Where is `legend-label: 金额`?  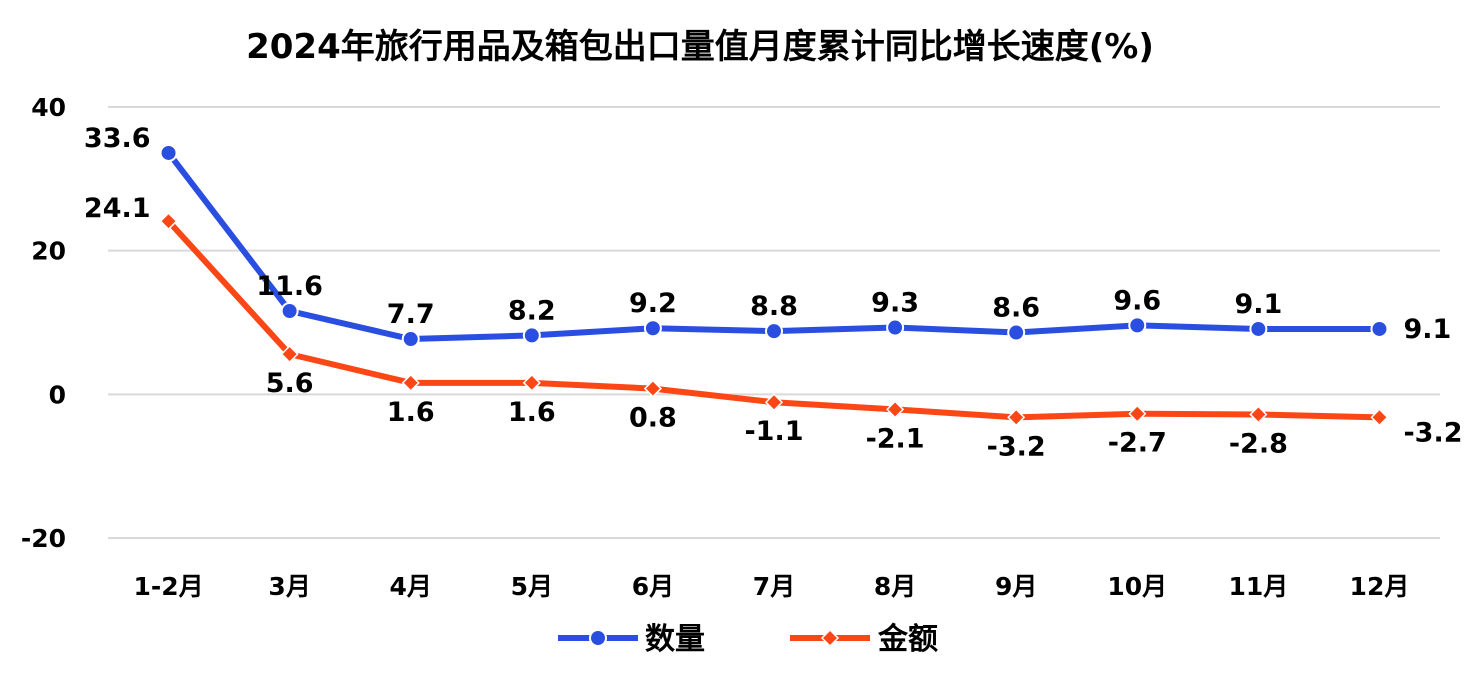 legend-label: 金额 is located at coordinates (907, 639).